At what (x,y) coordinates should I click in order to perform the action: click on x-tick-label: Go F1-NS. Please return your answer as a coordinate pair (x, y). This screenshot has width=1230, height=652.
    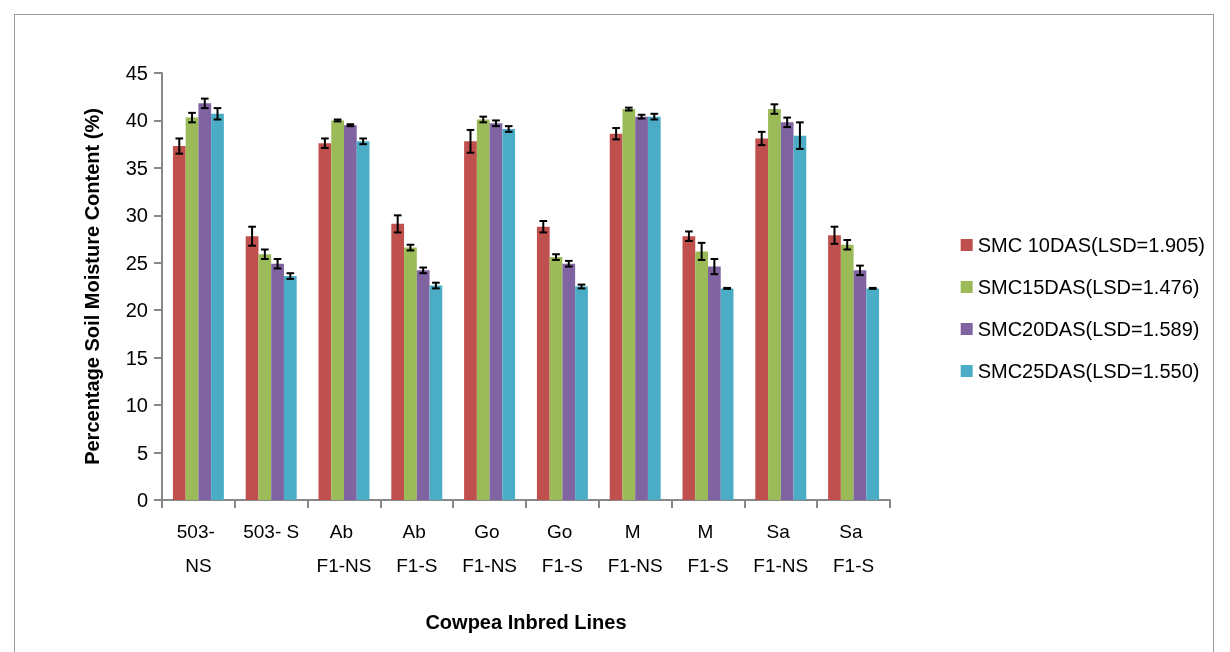
    Looking at the image, I should click on (490, 548).